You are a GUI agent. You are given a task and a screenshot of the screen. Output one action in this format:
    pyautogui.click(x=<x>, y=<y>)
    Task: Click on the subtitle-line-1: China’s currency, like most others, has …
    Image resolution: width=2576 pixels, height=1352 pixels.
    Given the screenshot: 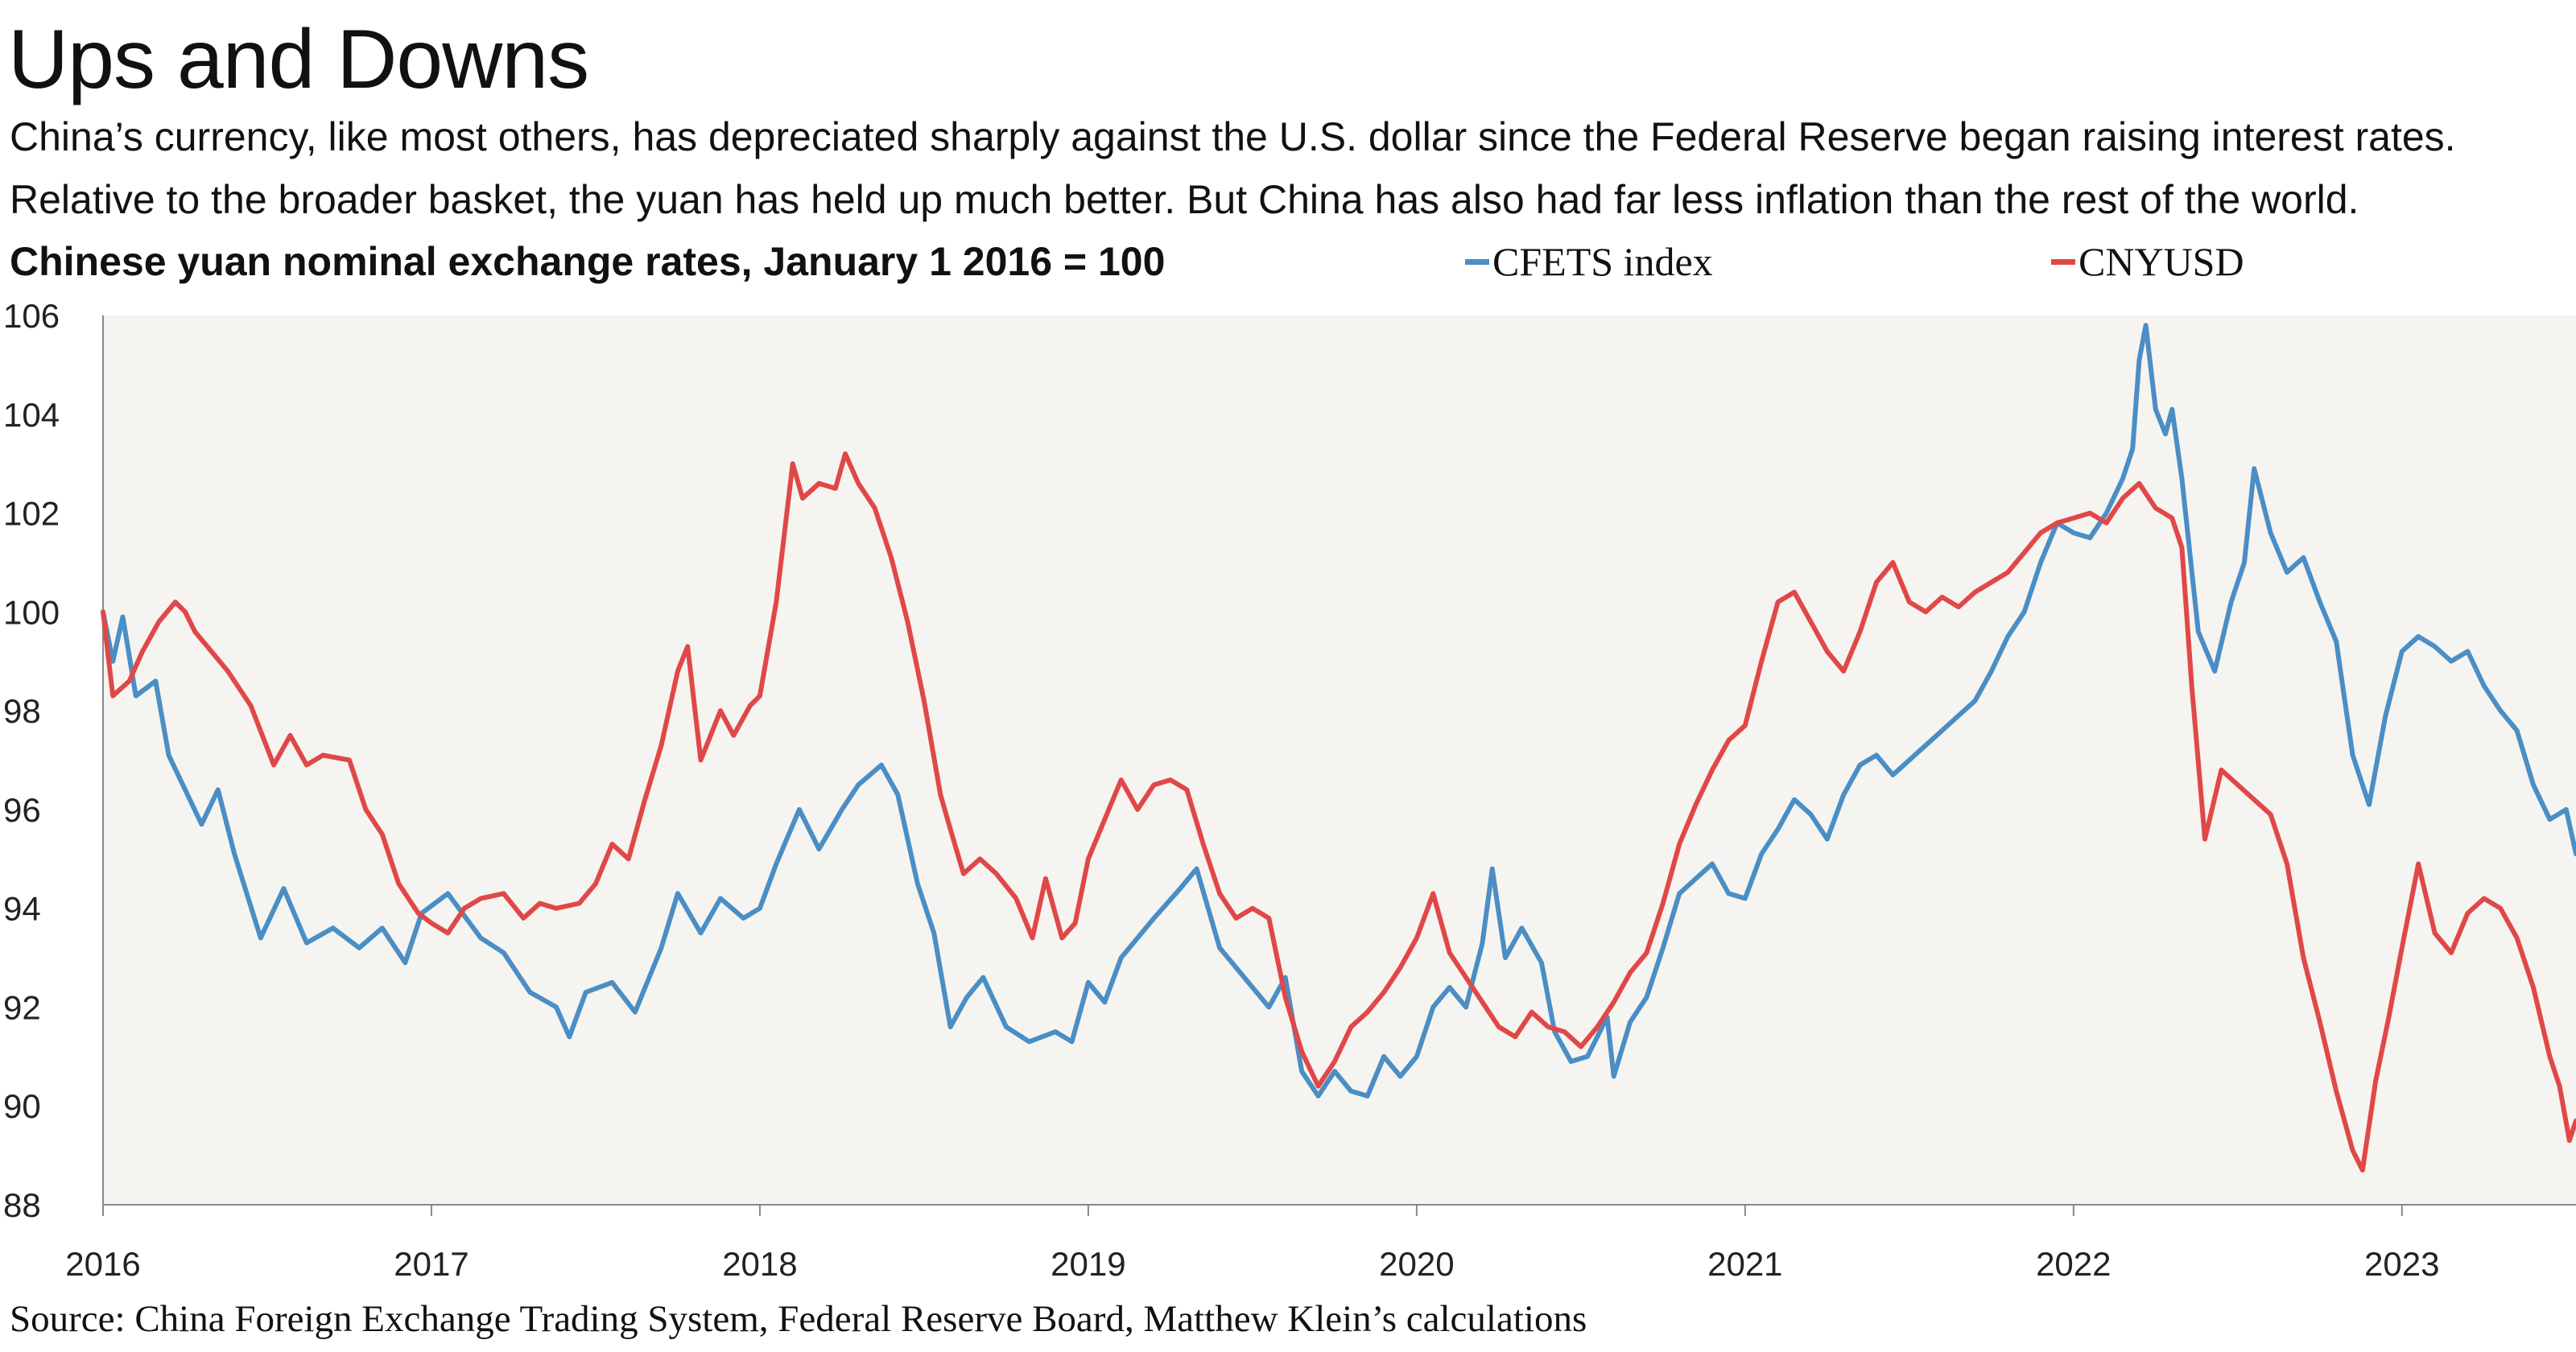 What is the action you would take?
    pyautogui.click(x=1233, y=136)
    